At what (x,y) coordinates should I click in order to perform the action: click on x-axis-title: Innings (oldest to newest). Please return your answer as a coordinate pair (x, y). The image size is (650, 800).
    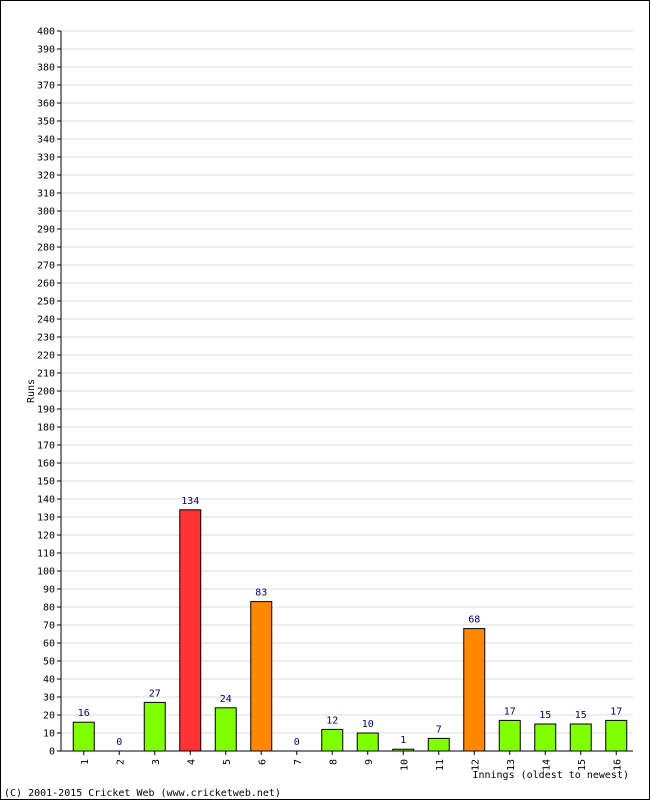
    Looking at the image, I should click on (550, 775).